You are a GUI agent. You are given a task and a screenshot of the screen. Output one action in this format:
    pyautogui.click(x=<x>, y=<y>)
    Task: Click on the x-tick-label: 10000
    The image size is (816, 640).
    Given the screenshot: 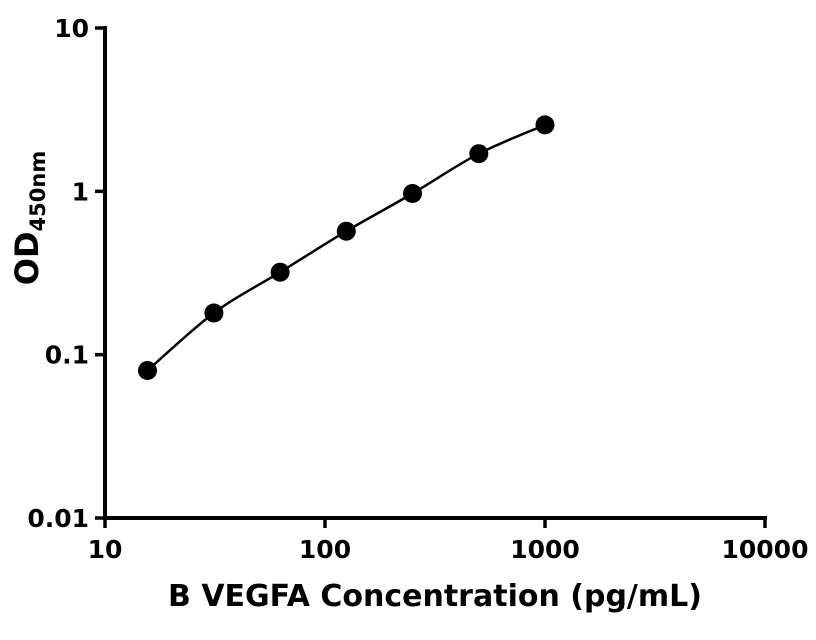 What is the action you would take?
    pyautogui.click(x=765, y=549)
    